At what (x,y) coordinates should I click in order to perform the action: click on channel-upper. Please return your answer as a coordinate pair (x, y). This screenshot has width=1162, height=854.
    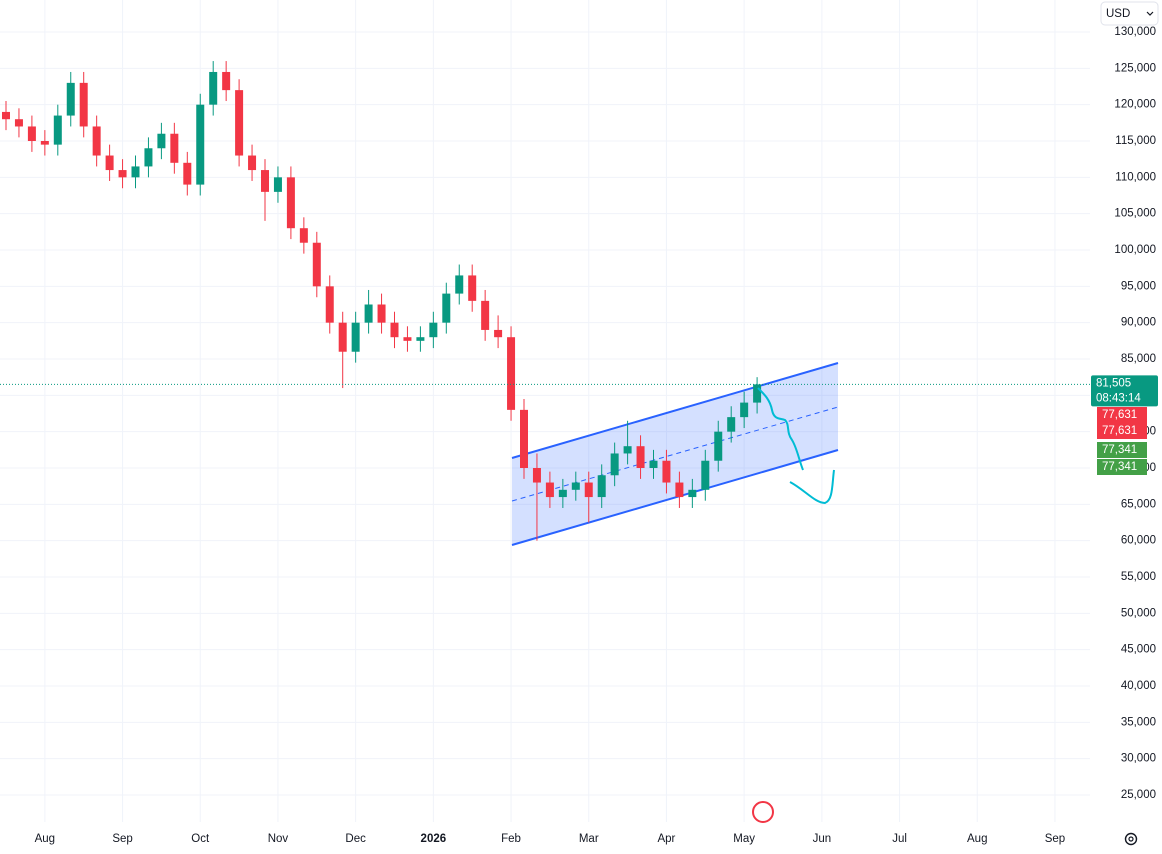
    Looking at the image, I should click on (675, 410).